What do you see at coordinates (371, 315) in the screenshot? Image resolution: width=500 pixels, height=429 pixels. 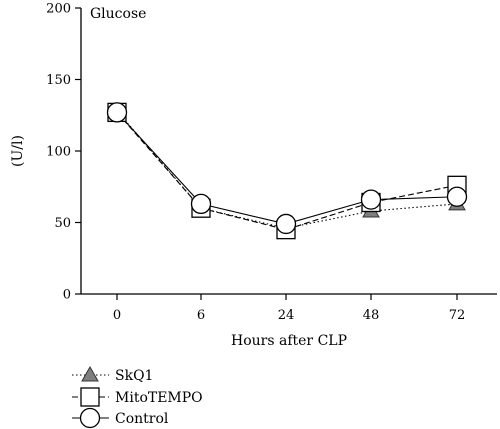 I see `x-tick-label: 48` at bounding box center [371, 315].